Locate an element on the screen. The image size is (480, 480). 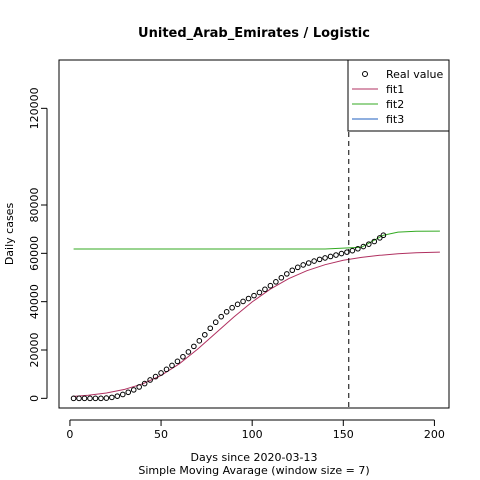
y-tick-label: 60000 is located at coordinates (34, 253).